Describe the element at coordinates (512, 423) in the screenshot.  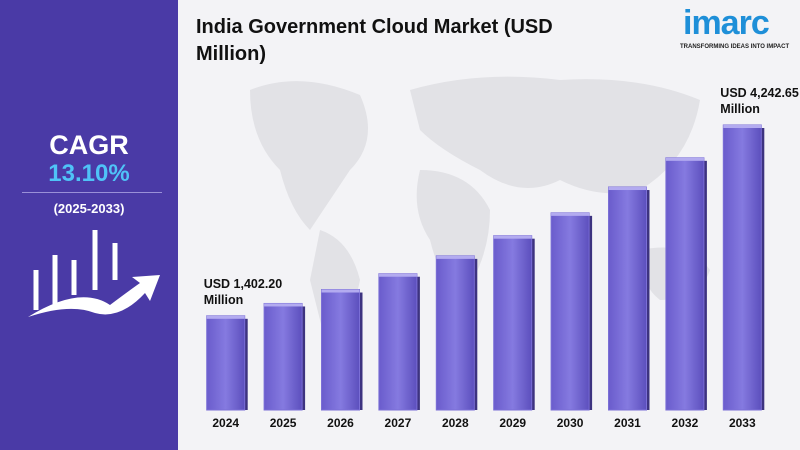
I see `x-tick-label: 2029` at that location.